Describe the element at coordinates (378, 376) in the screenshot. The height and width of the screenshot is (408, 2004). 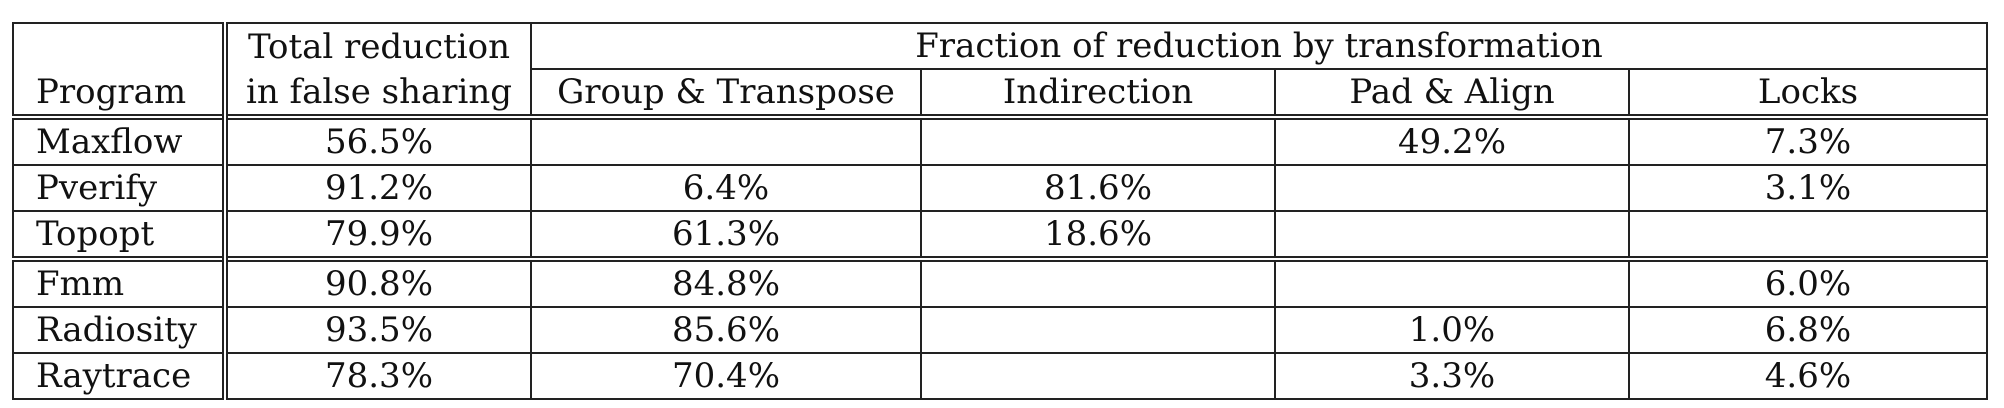
I see `total-reduction: 78.3%` at that location.